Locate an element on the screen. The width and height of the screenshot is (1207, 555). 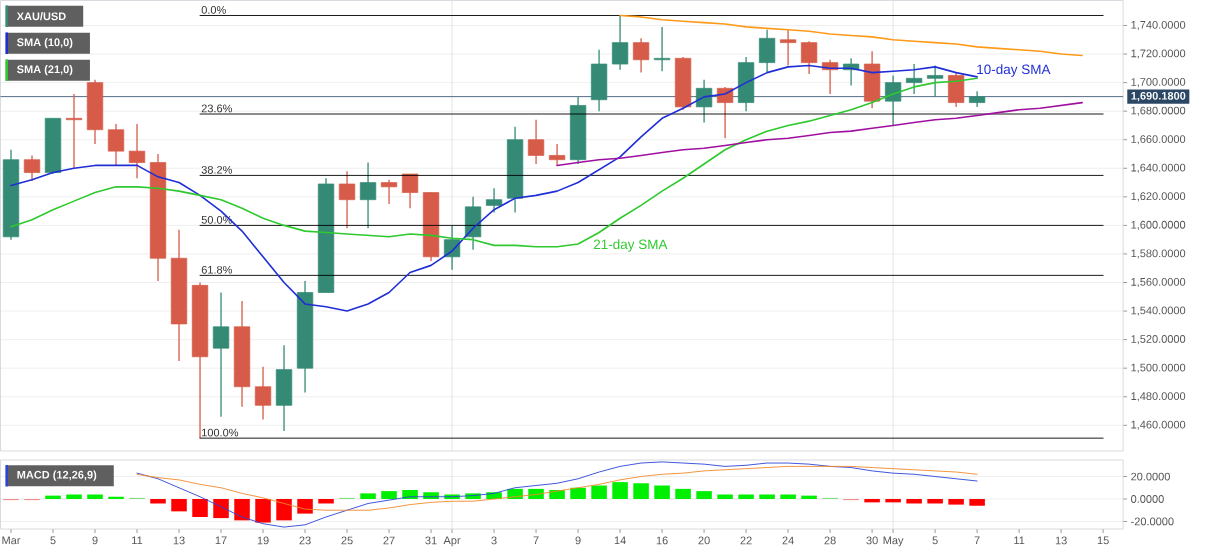
x-tick-label: May is located at coordinates (893, 541).